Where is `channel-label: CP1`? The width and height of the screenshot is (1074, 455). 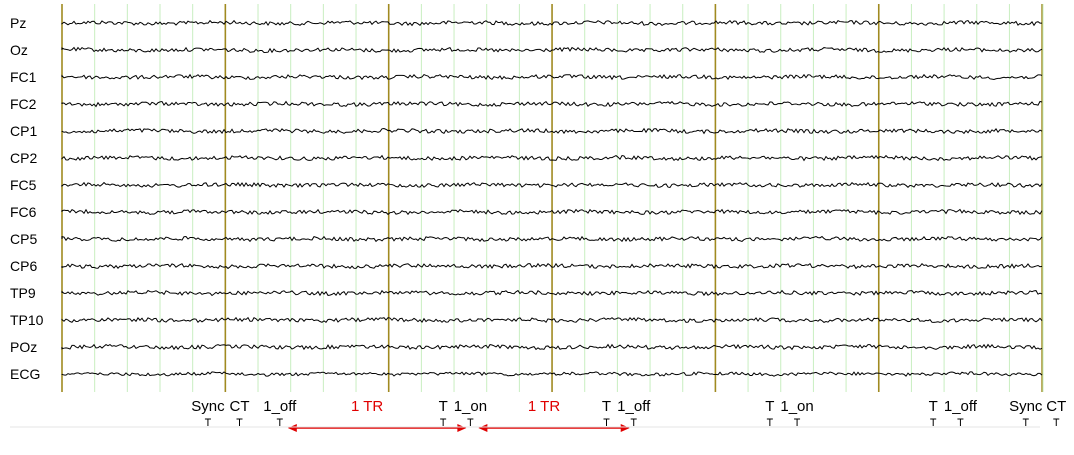
channel-label: CP1 is located at coordinates (23, 131).